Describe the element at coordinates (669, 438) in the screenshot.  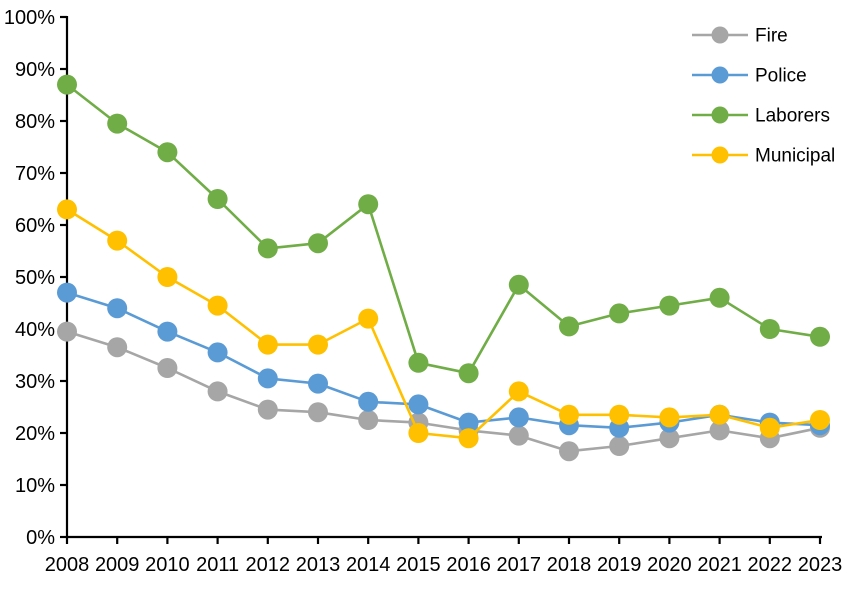
I see `series-marker-fire-2020` at that location.